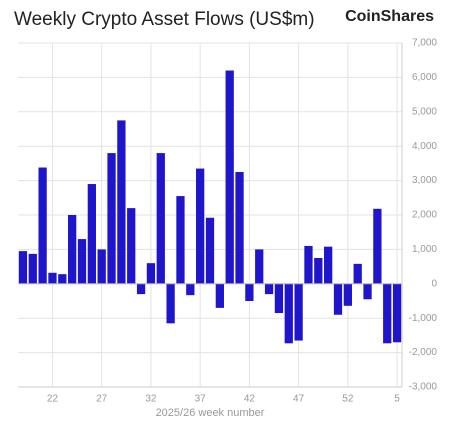 The height and width of the screenshot is (428, 450). Describe the element at coordinates (397, 399) in the screenshot. I see `x-tick-label: 5` at that location.